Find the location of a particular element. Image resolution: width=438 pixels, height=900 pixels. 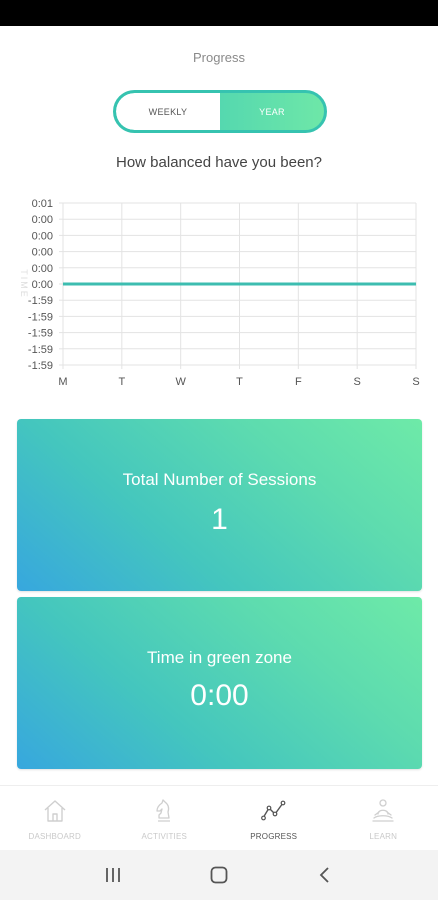

tab-progress: PROGRESS is located at coordinates (274, 818).